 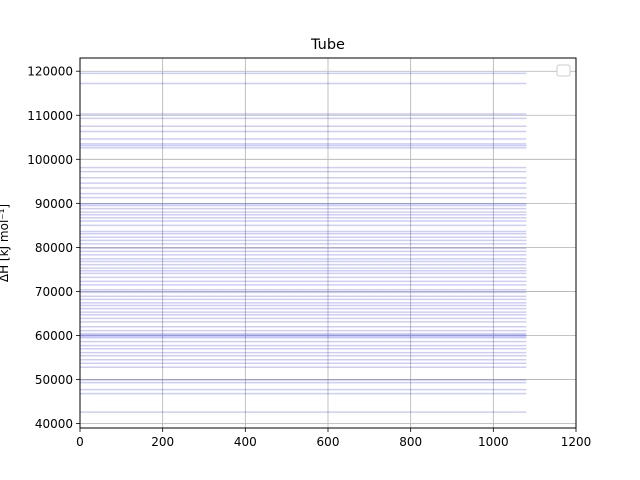 What do you see at coordinates (410, 442) in the screenshot?
I see `x-tick-label: 800` at bounding box center [410, 442].